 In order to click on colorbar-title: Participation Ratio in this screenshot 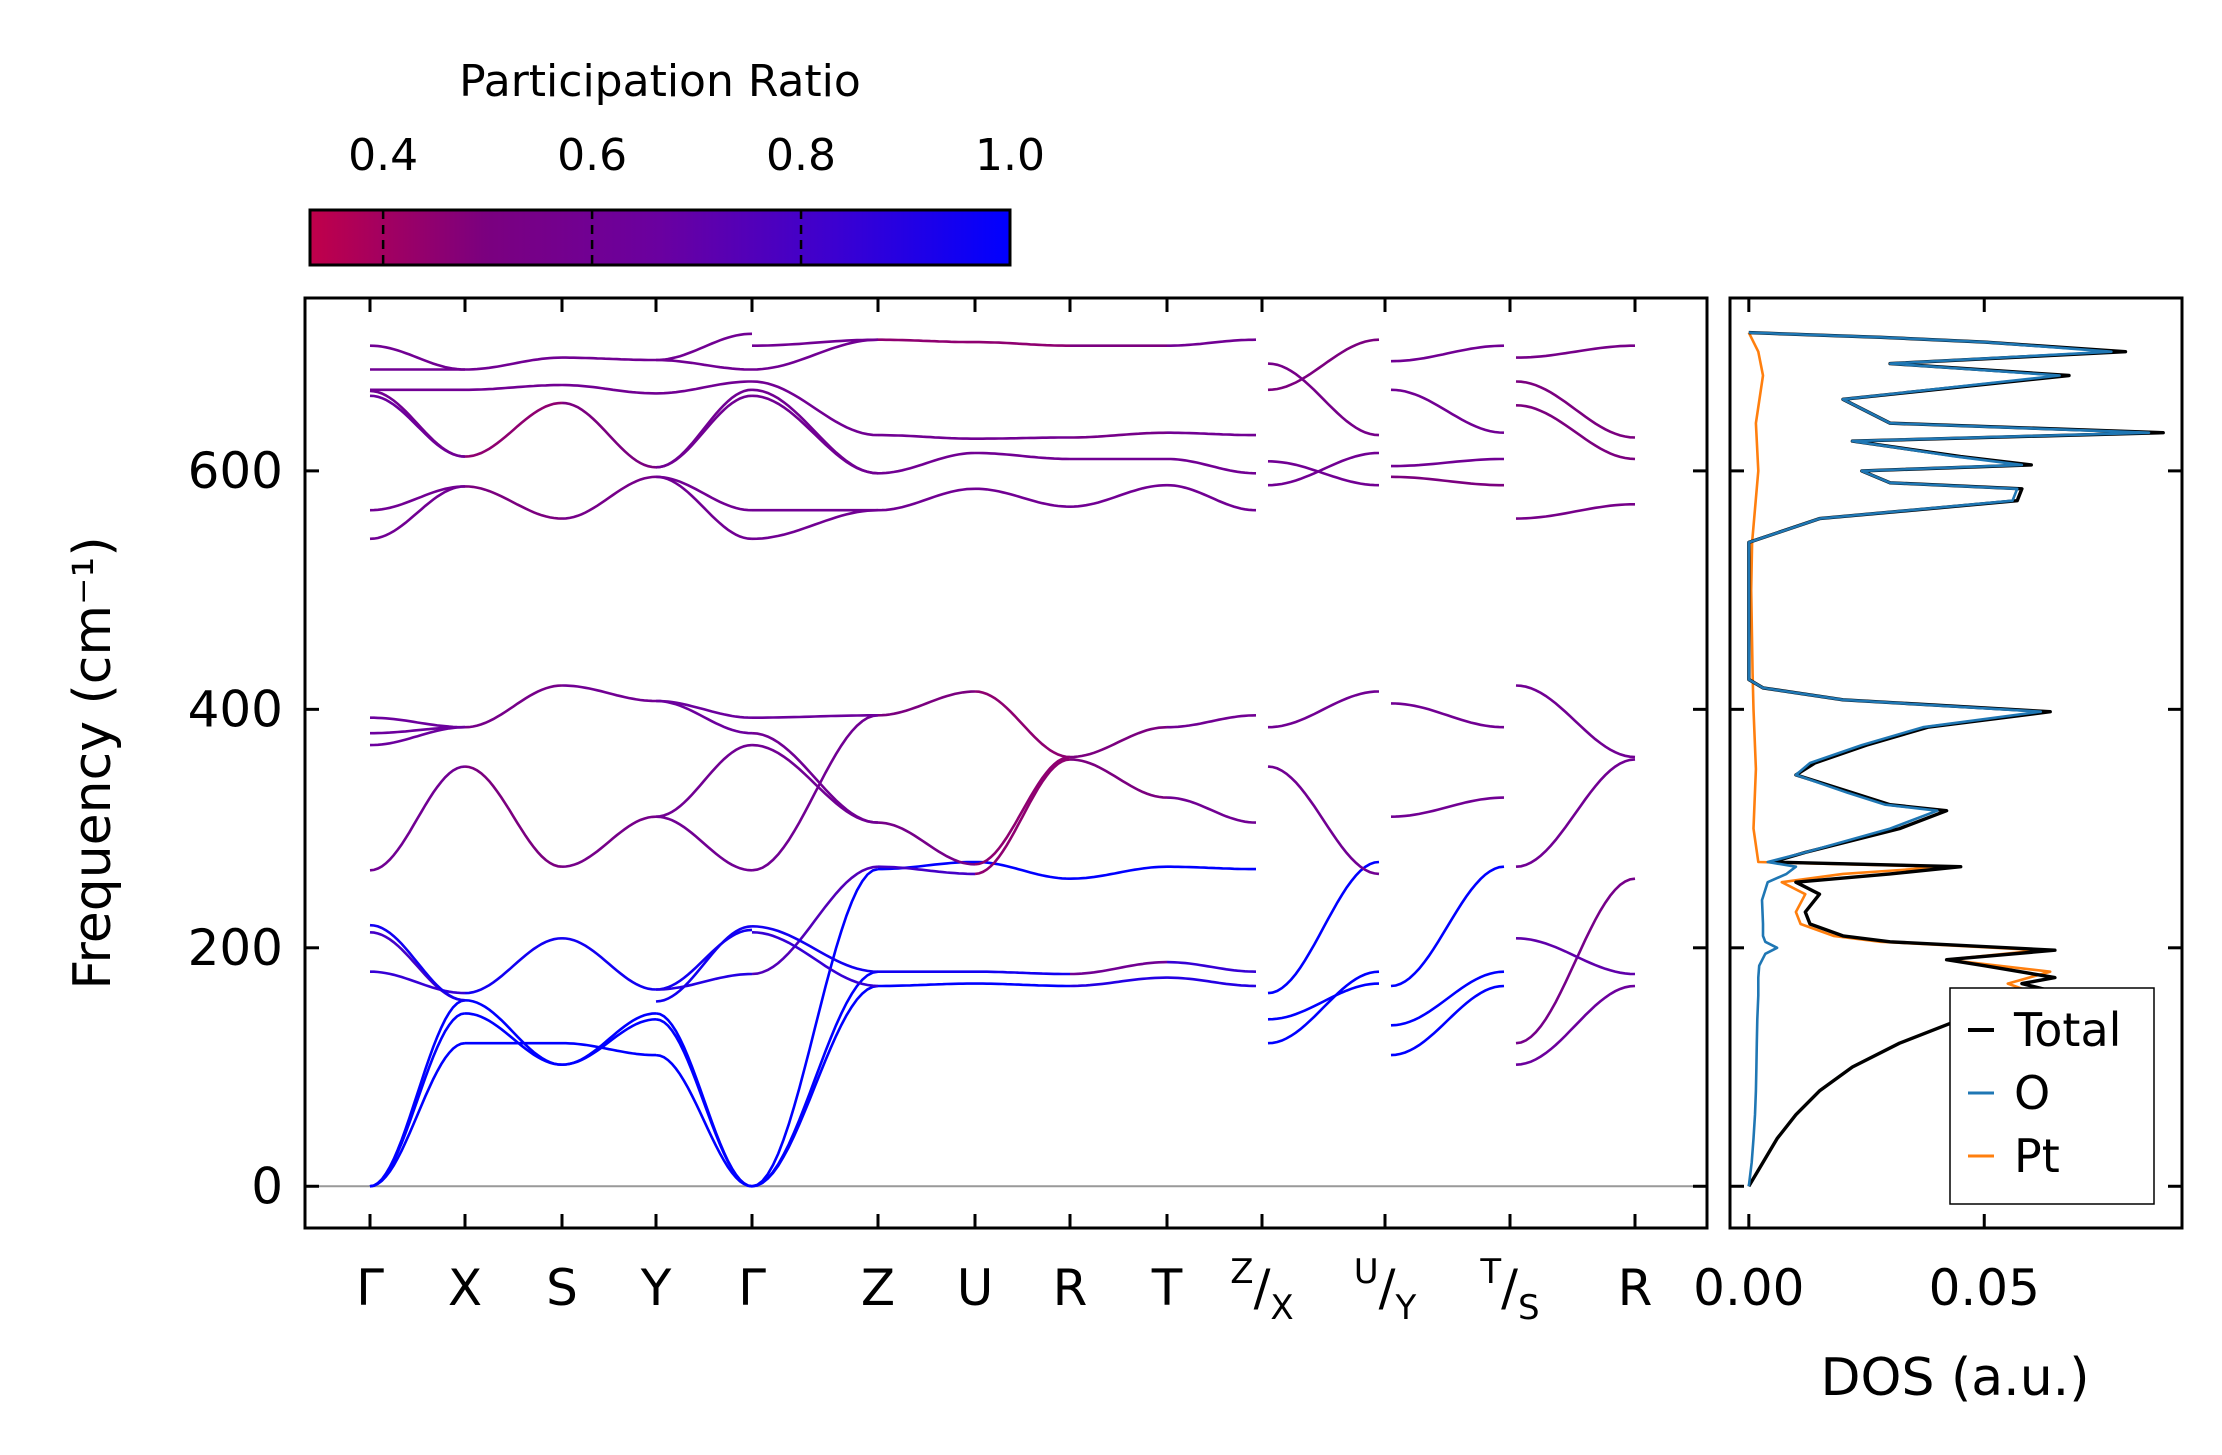, I will do `click(660, 81)`.